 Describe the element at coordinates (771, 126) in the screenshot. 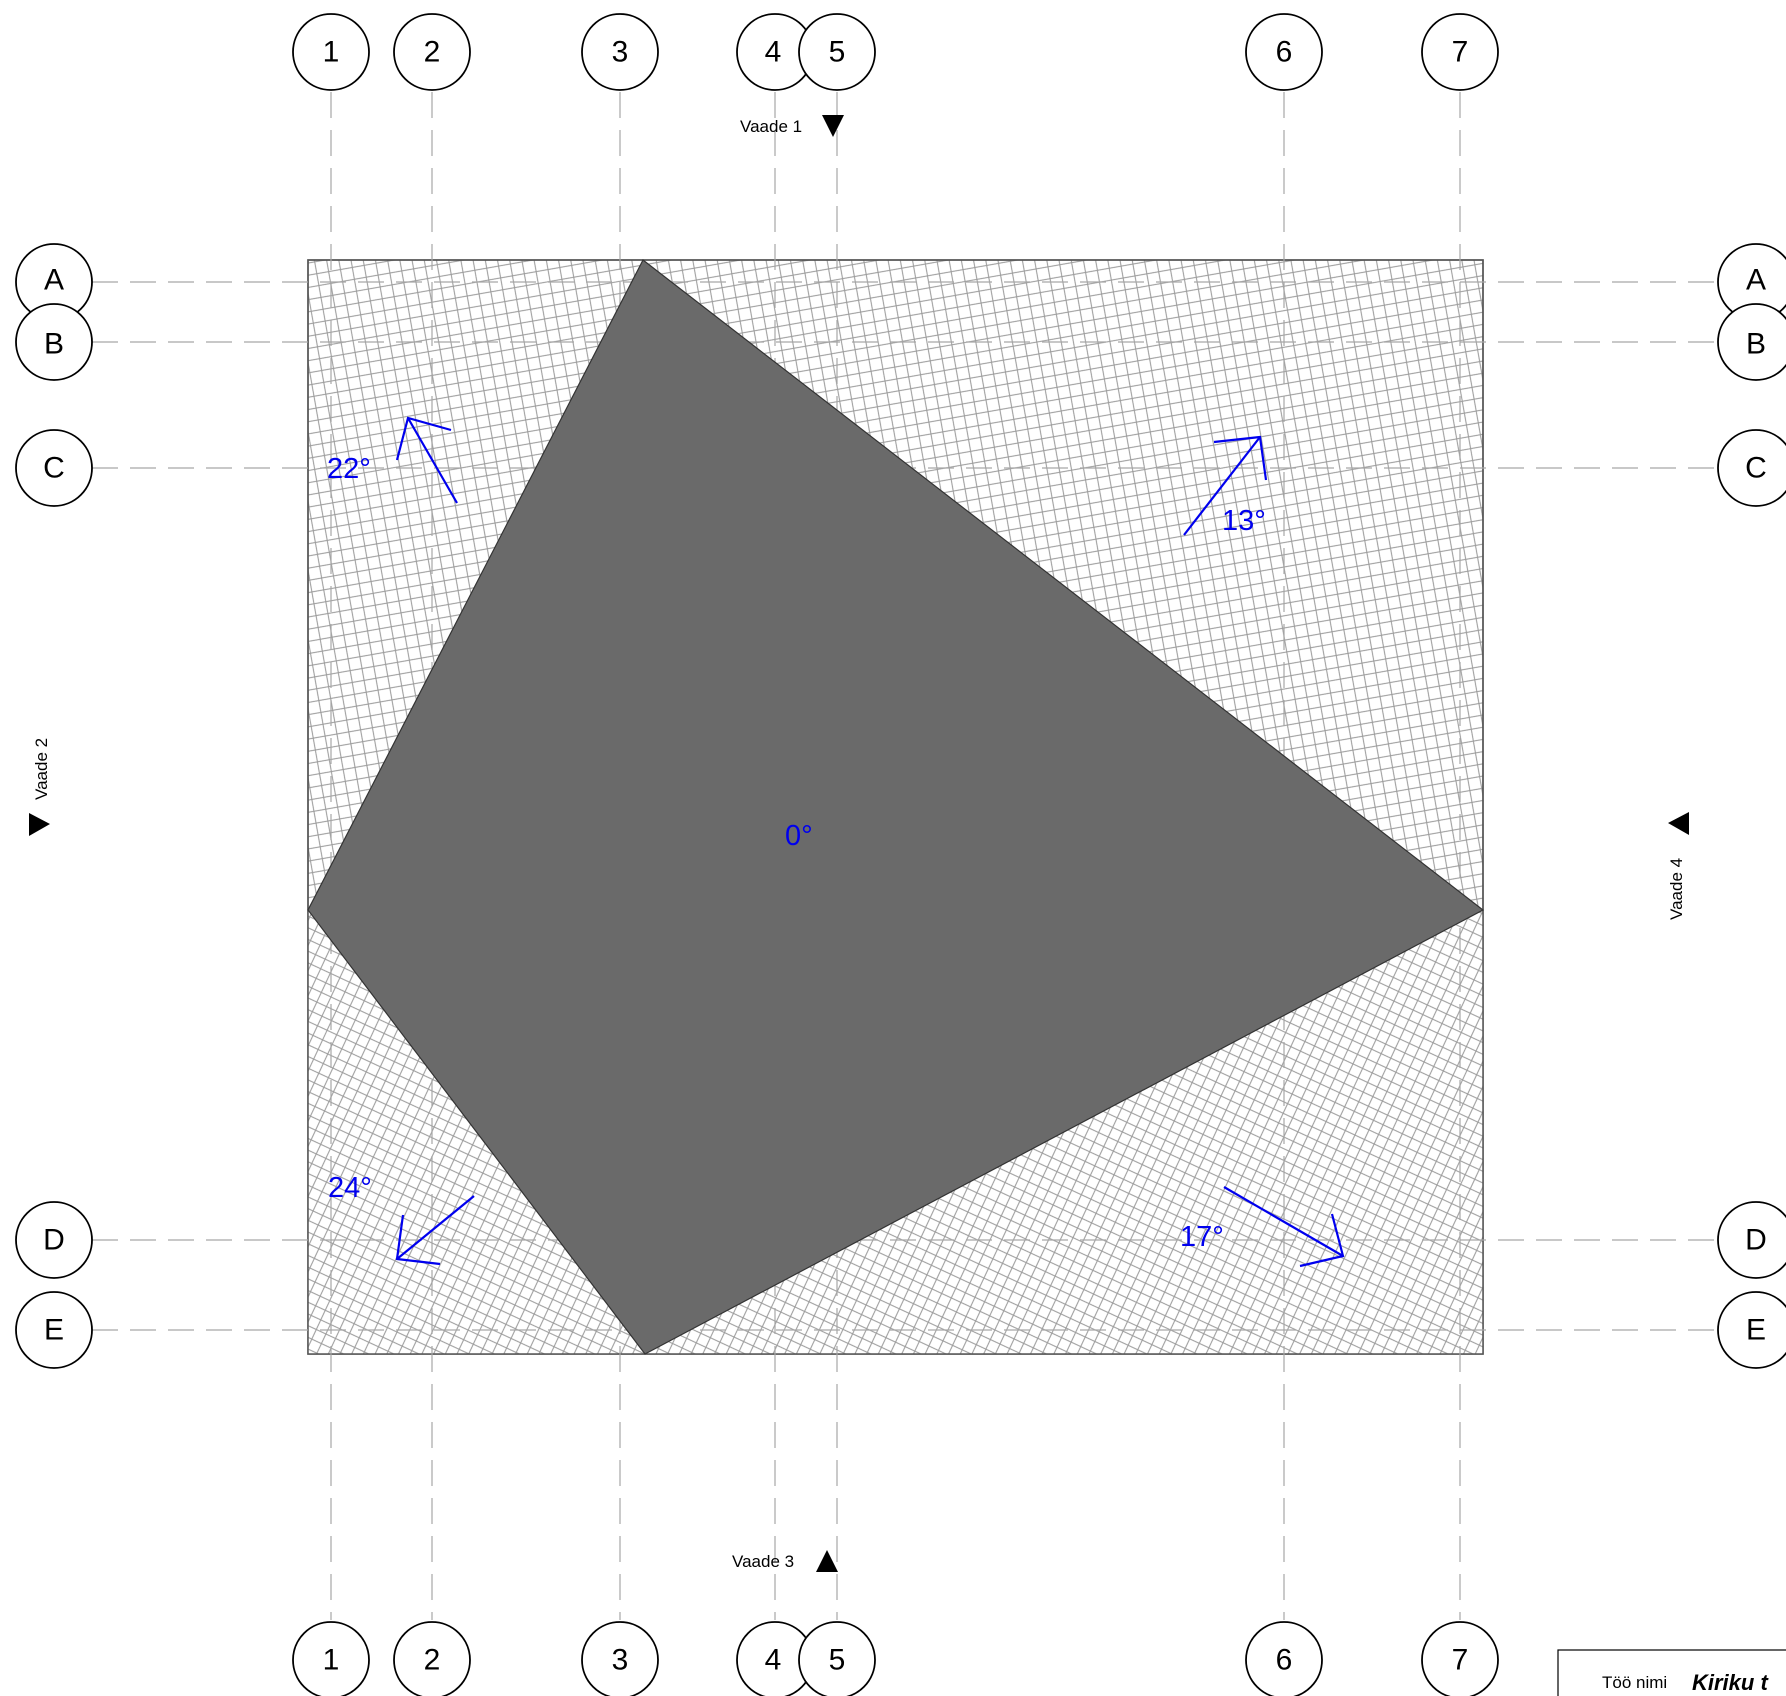

I see `view-label-top: Vaade 1` at that location.